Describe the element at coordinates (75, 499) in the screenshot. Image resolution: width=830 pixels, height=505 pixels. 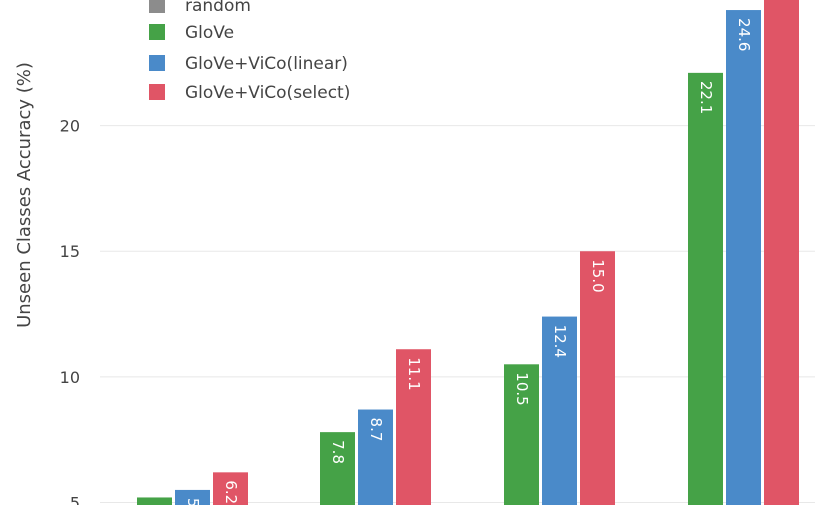
I see `y-tick-label: 5` at that location.